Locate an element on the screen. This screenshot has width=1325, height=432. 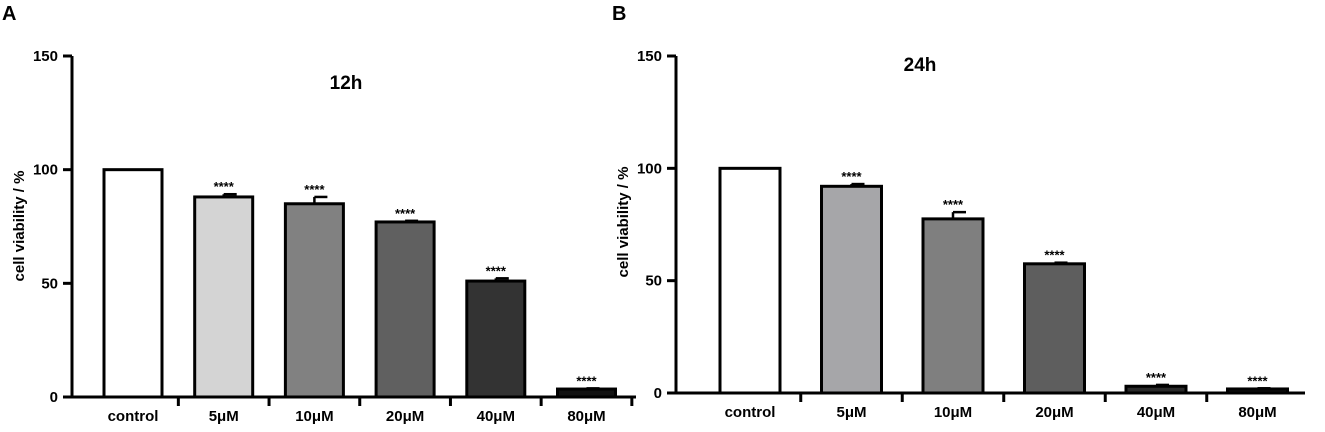
x-tick-label-b-5: 80μM is located at coordinates (1257, 412).